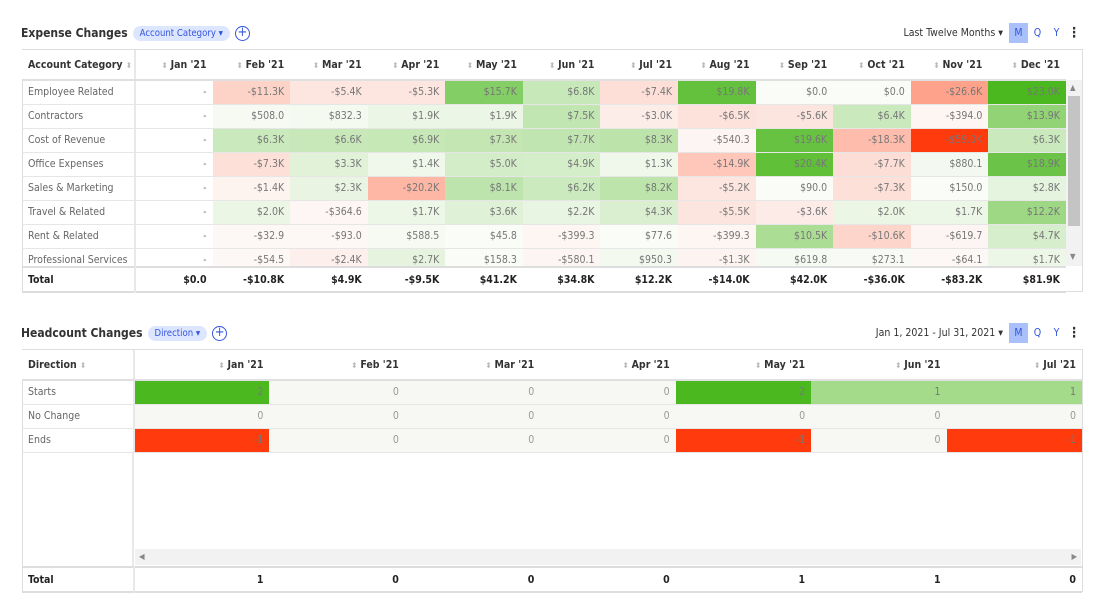  I want to click on date-range-dropdown: Last Twelve Months ▾, so click(953, 33).